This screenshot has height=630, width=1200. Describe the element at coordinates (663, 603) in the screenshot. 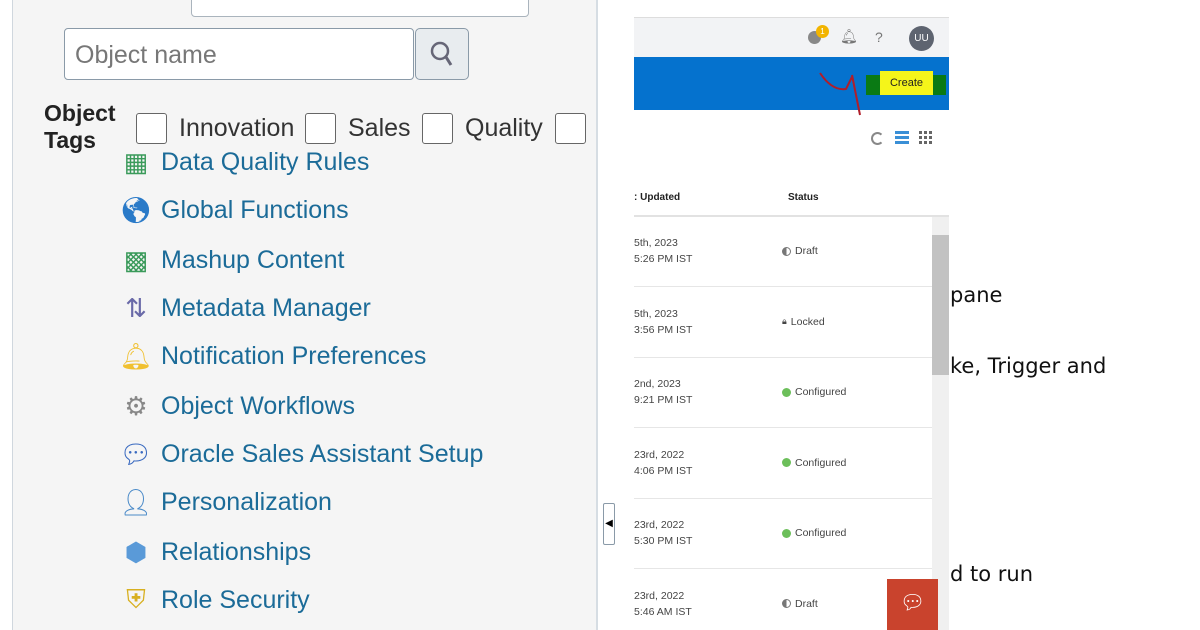

I see `last-updated-cell: 23rd, 2022 5:46 AM IST` at that location.